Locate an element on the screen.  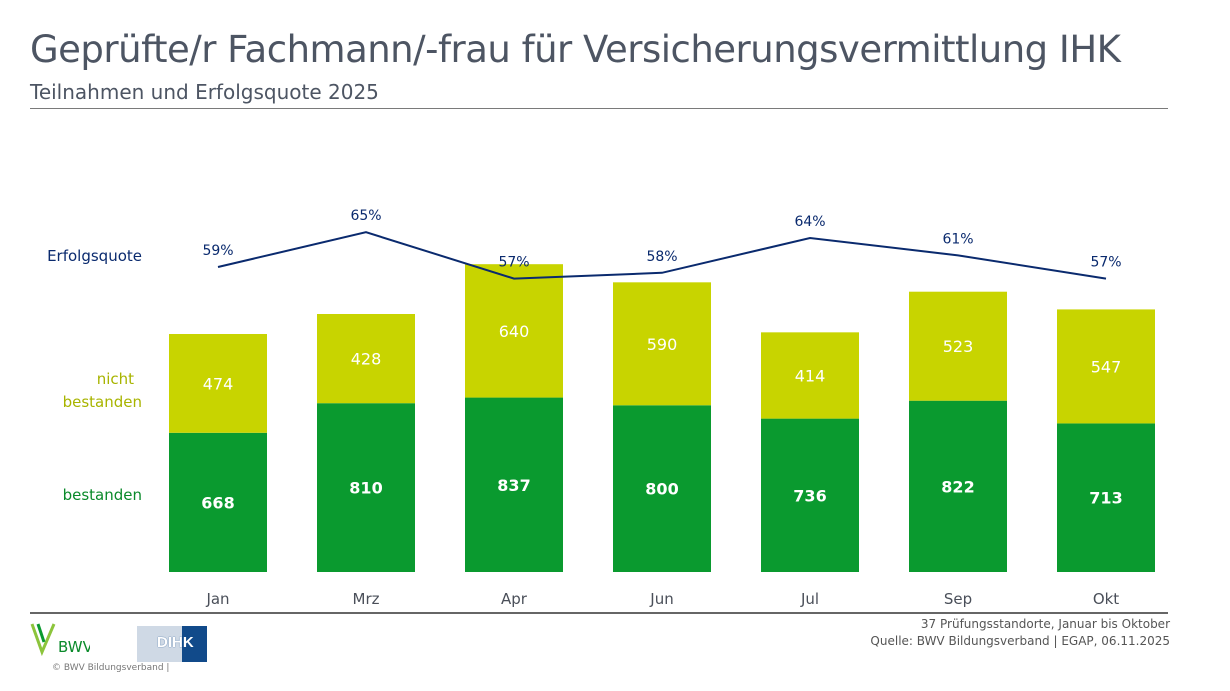
x-tick-label: Mrz is located at coordinates (366, 599).